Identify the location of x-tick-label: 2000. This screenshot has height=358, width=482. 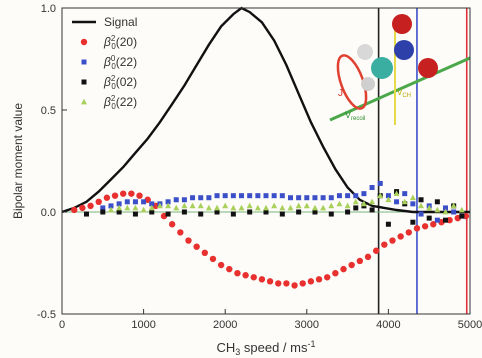
(225, 325).